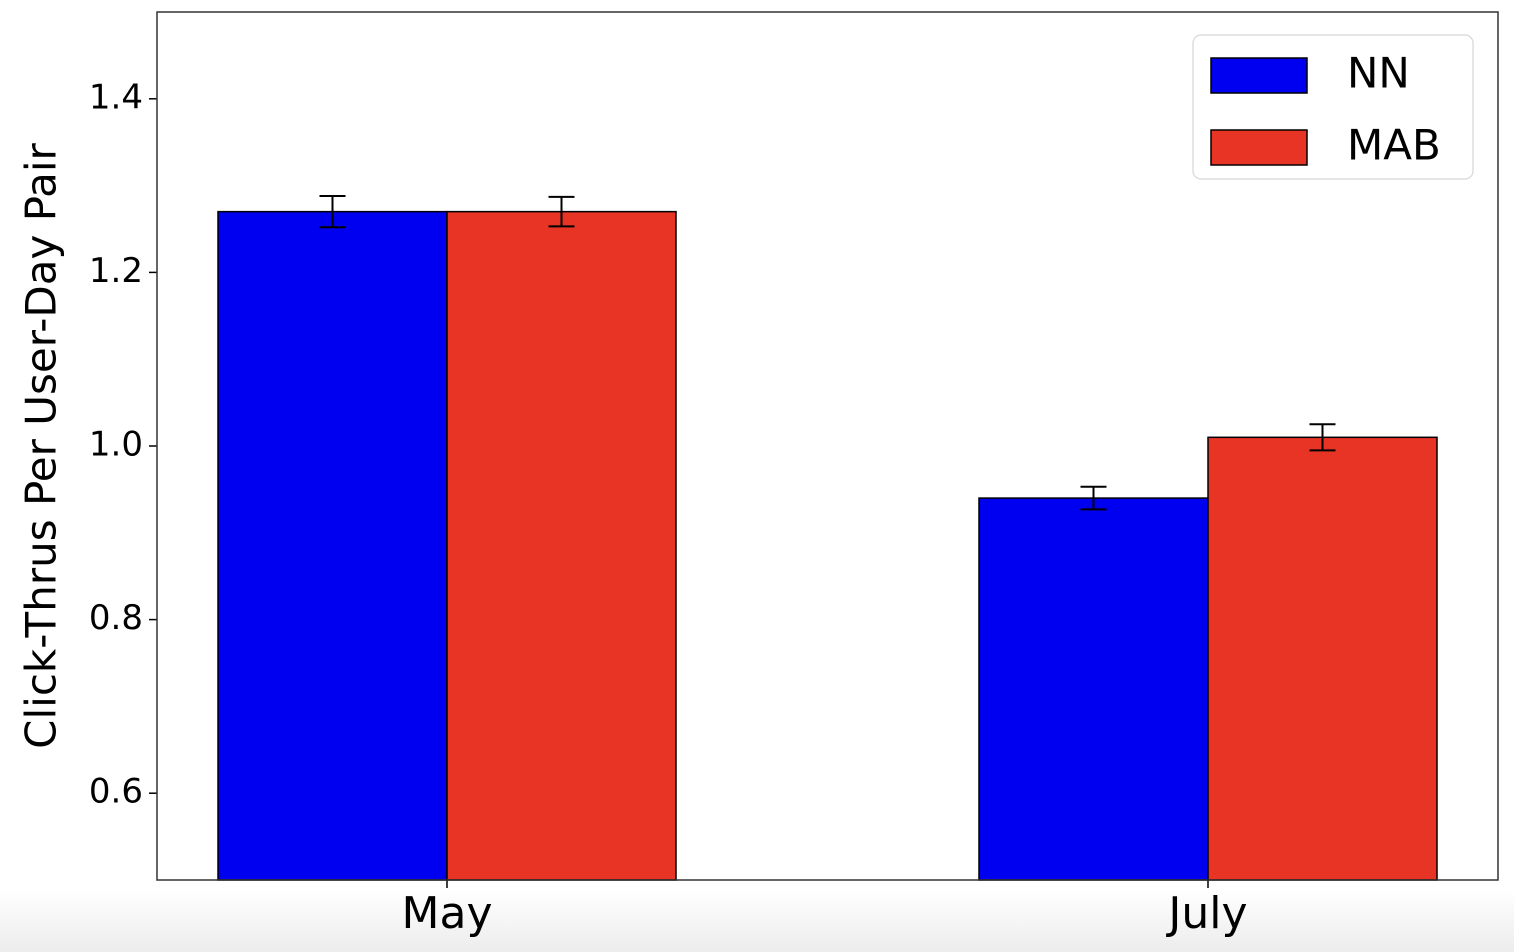 Image resolution: width=1514 pixels, height=952 pixels. What do you see at coordinates (116, 618) in the screenshot?
I see `y-tick-label: 0.8` at bounding box center [116, 618].